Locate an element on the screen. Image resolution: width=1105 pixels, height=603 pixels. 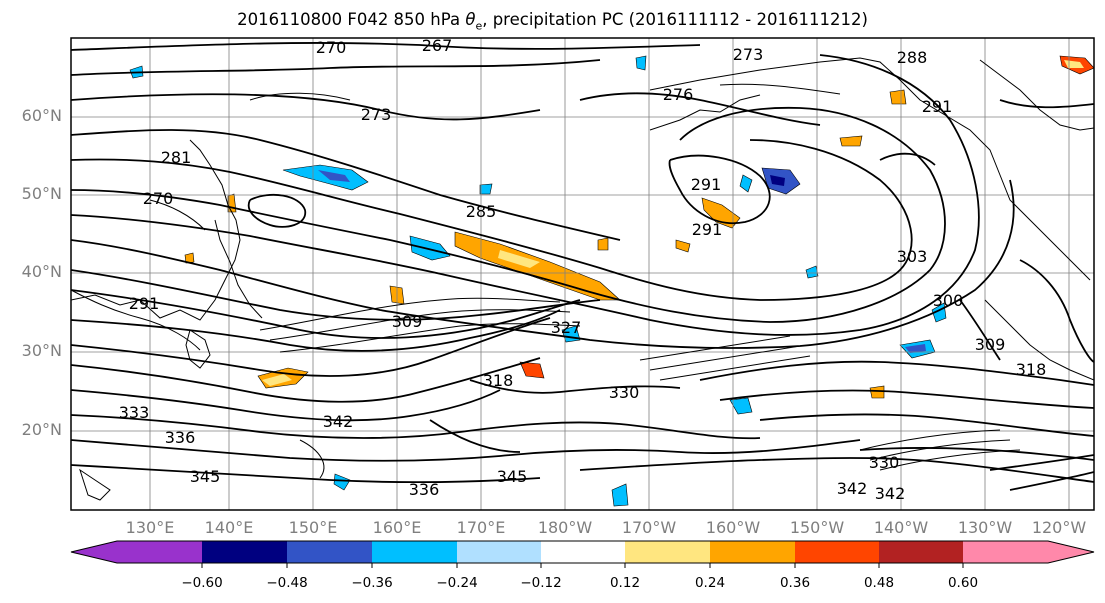
lon-label: 130°E is located at coordinates (150, 527).